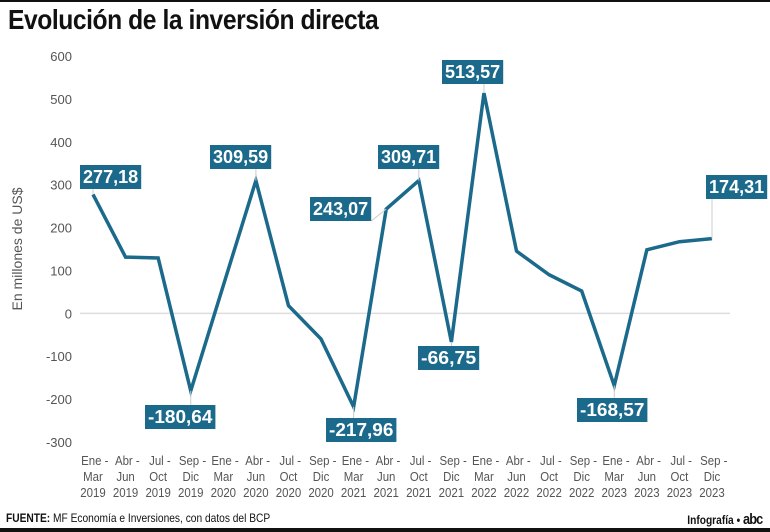 The image size is (770, 532). What do you see at coordinates (752, 519) in the screenshot?
I see `abc-logo: abc` at bounding box center [752, 519].